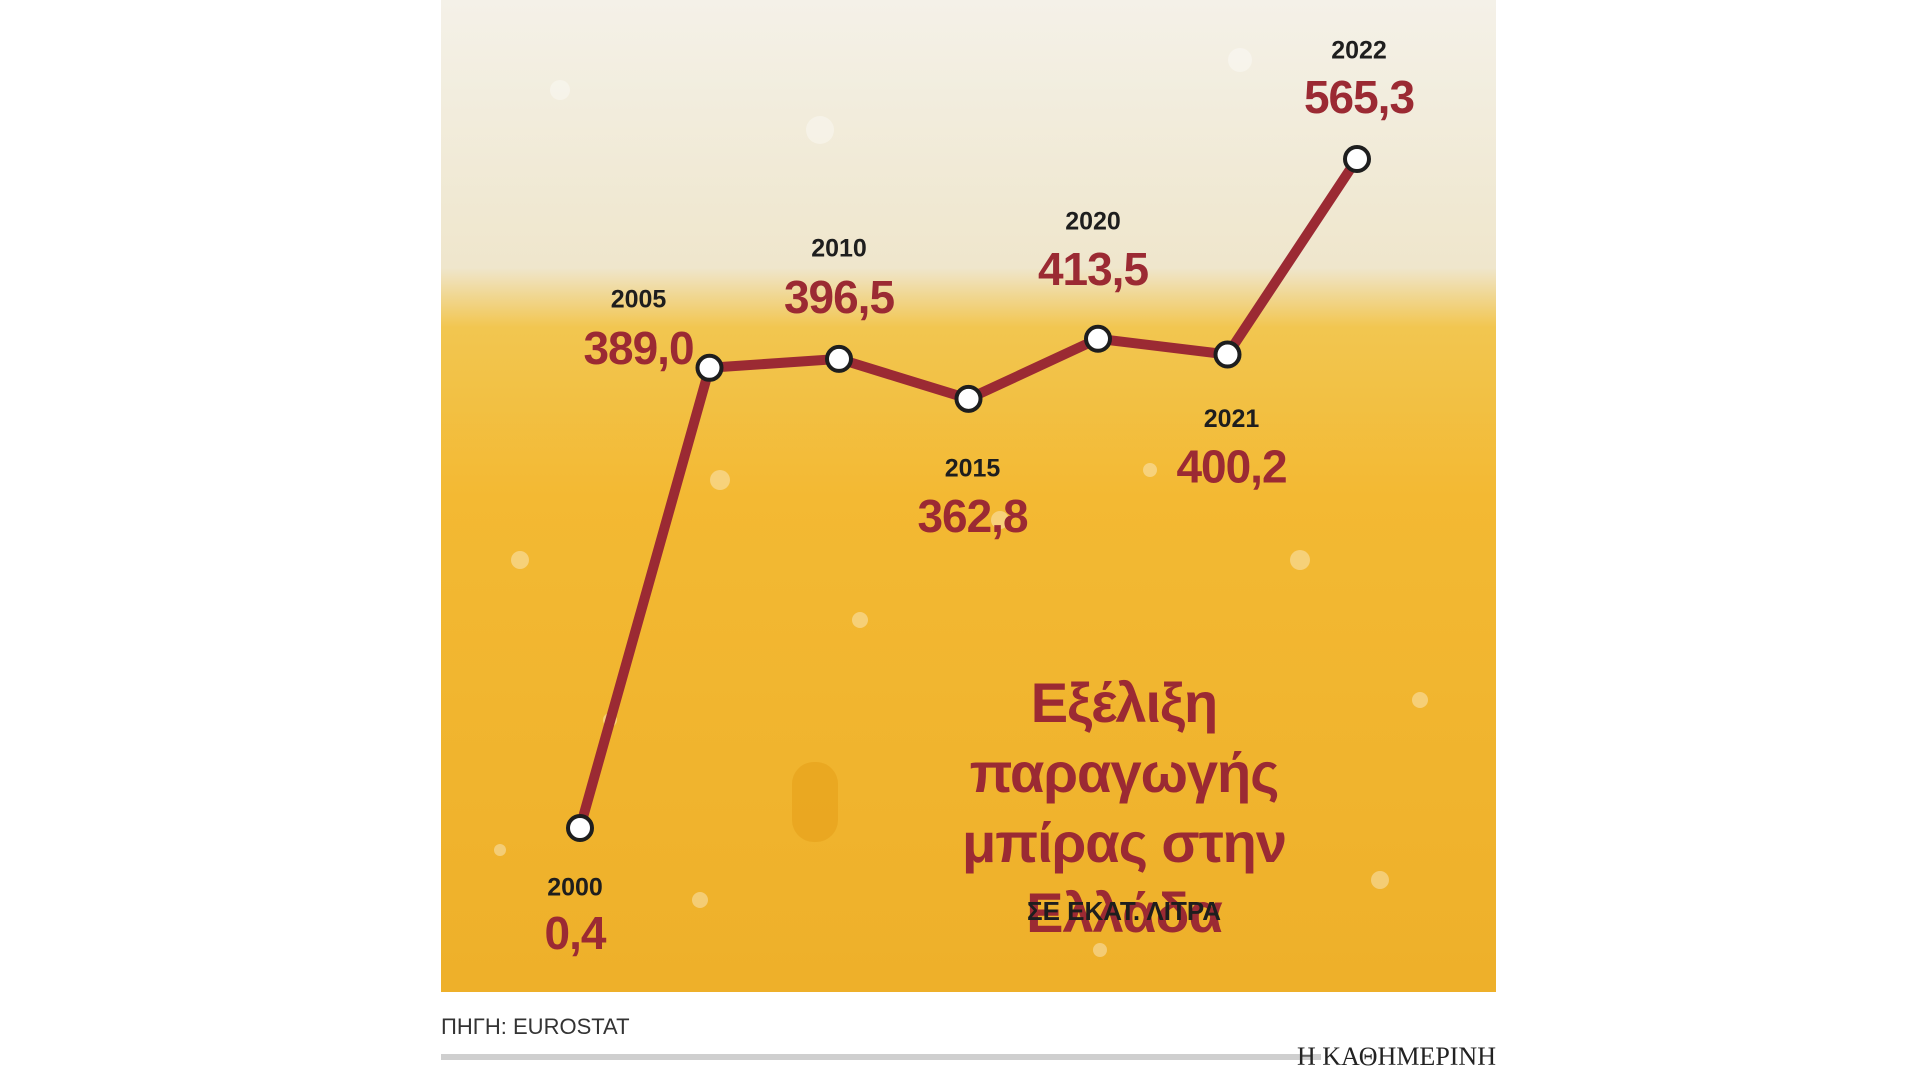  What do you see at coordinates (1359, 97) in the screenshot?
I see `value-label: 565,3` at bounding box center [1359, 97].